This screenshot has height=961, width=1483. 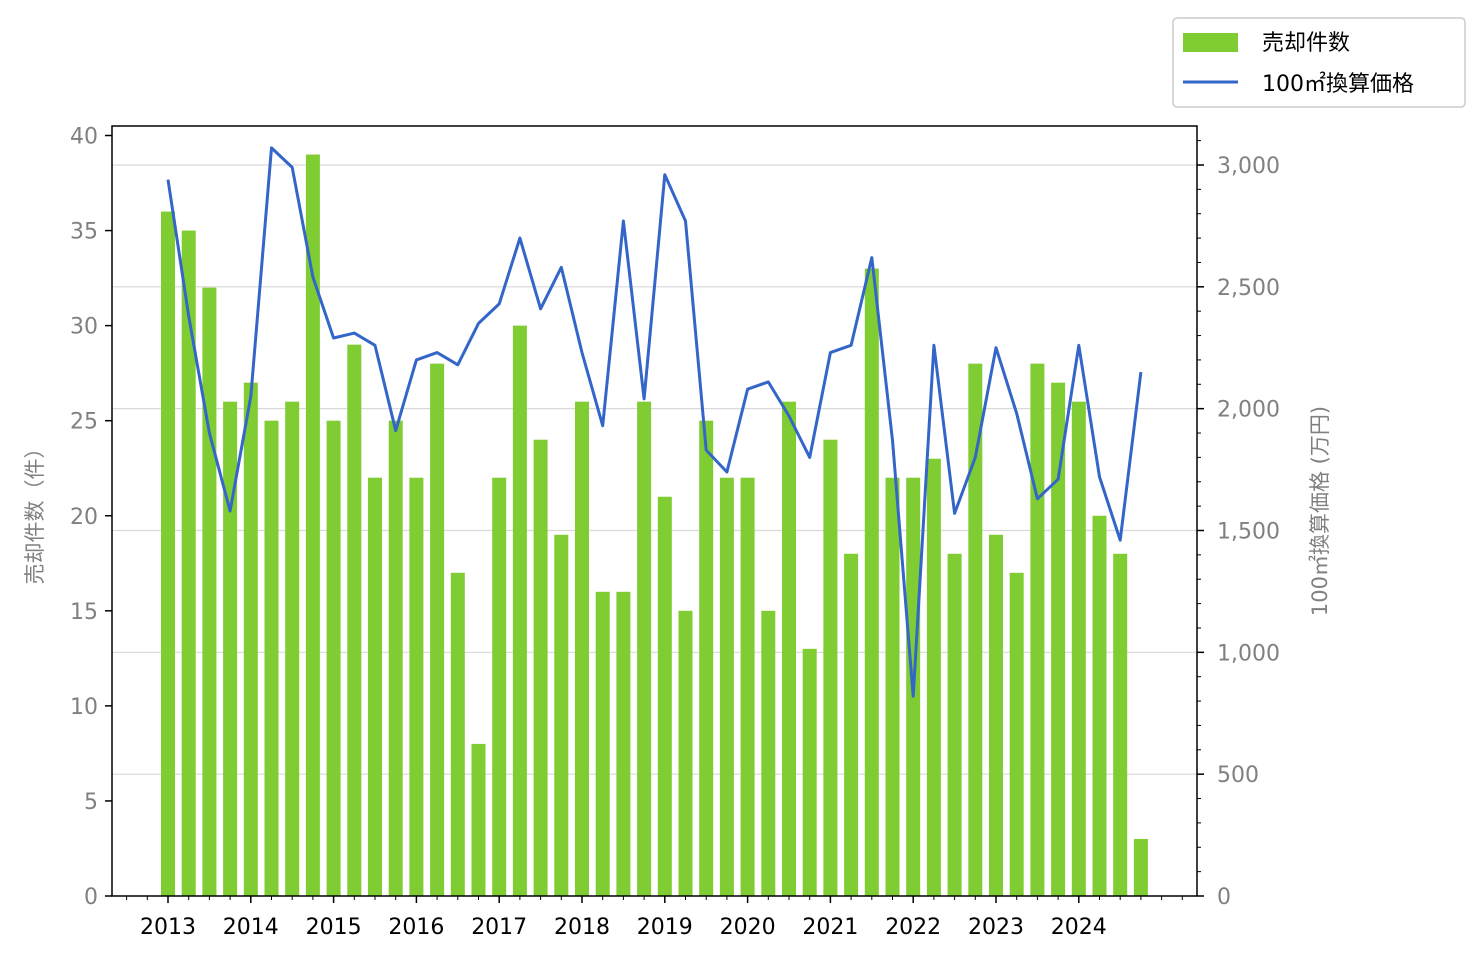 What do you see at coordinates (913, 927) in the screenshot?
I see `x-tick-label: 2022` at bounding box center [913, 927].